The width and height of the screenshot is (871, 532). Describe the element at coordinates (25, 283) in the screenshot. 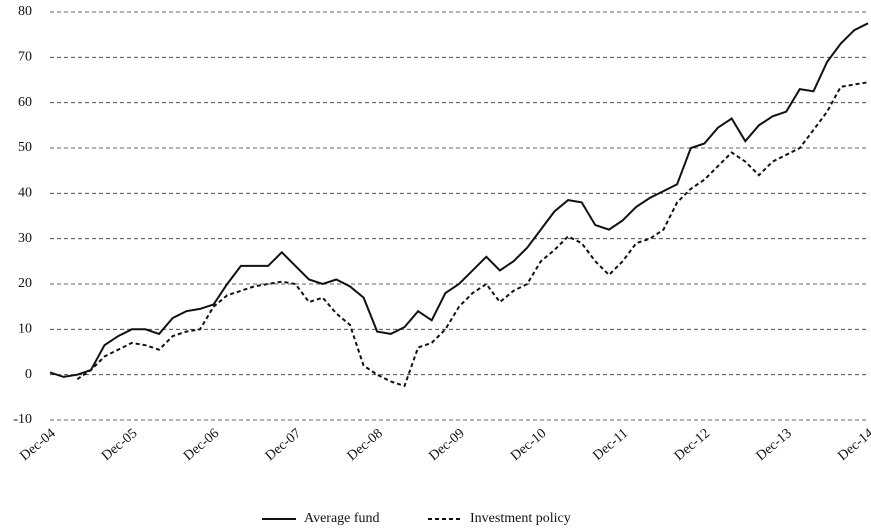

I see `y-tick-label: 20` at that location.